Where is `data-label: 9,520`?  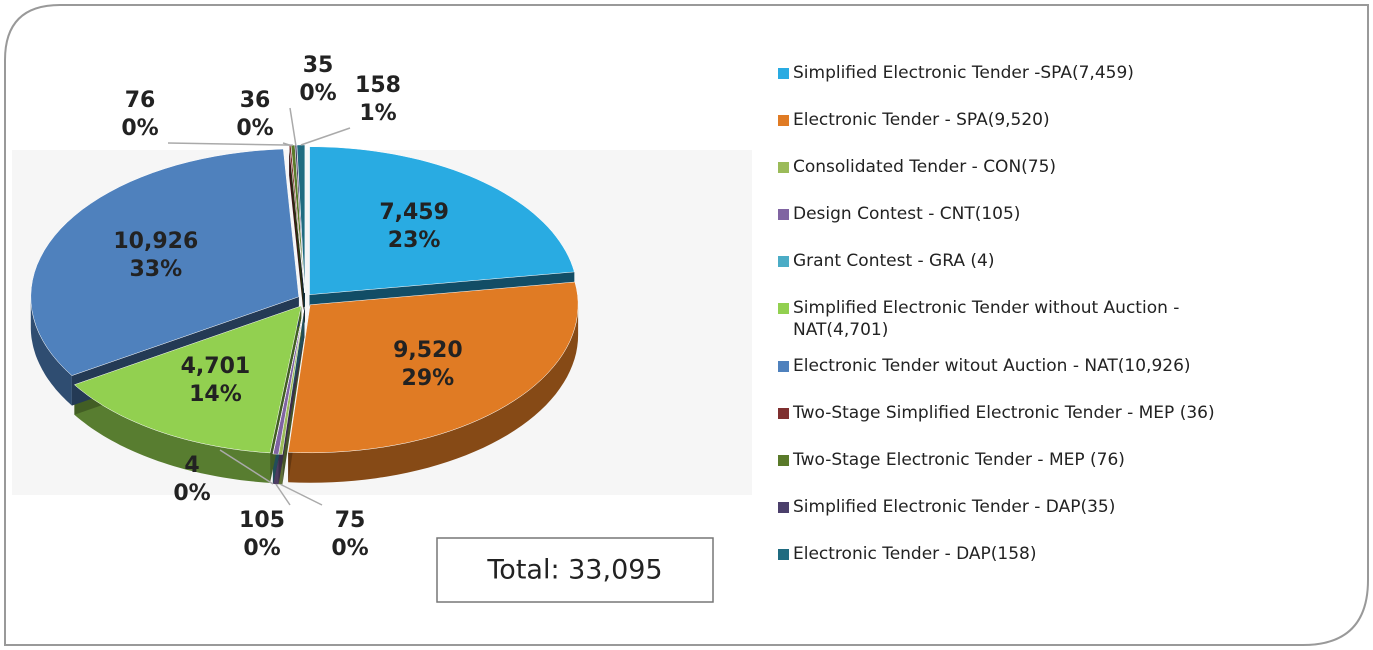 data-label: 9,520 is located at coordinates (428, 350).